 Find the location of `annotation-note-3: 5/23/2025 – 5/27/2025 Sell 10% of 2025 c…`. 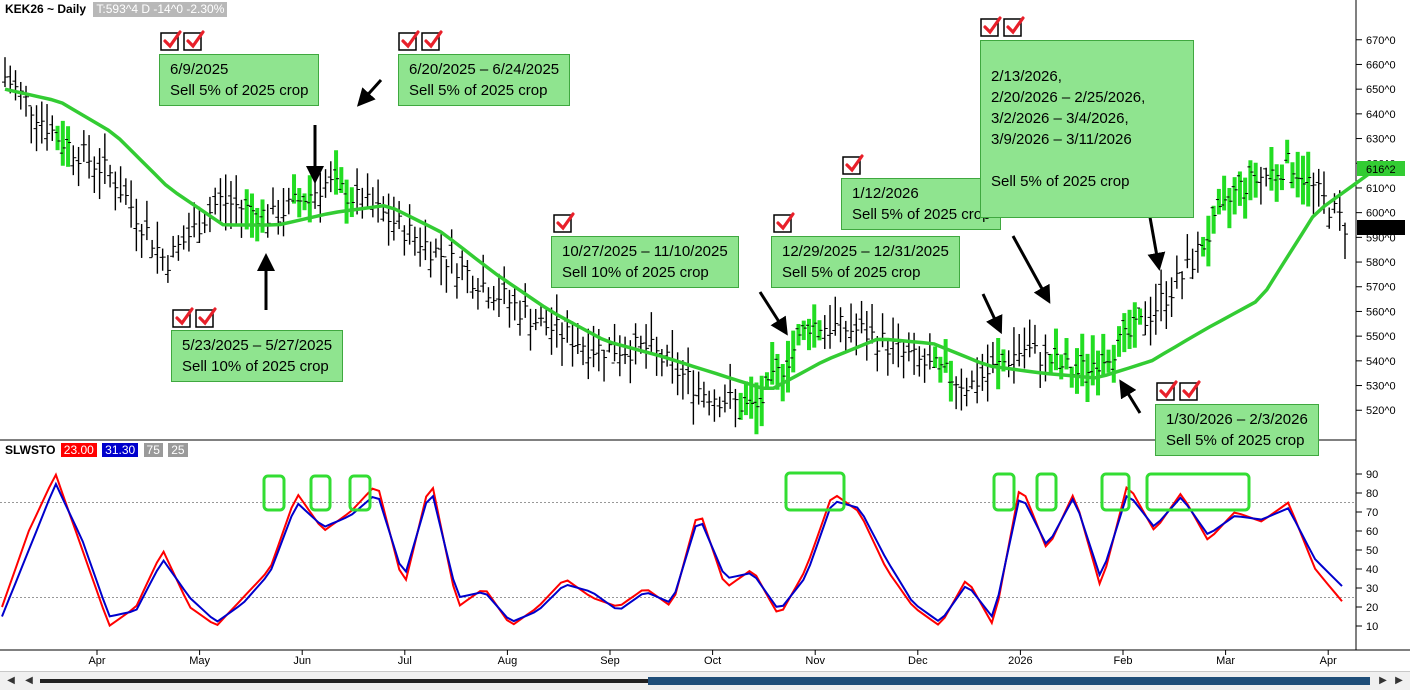

annotation-note-3: 5/23/2025 – 5/27/2025 Sell 10% of 2025 c… is located at coordinates (257, 356).